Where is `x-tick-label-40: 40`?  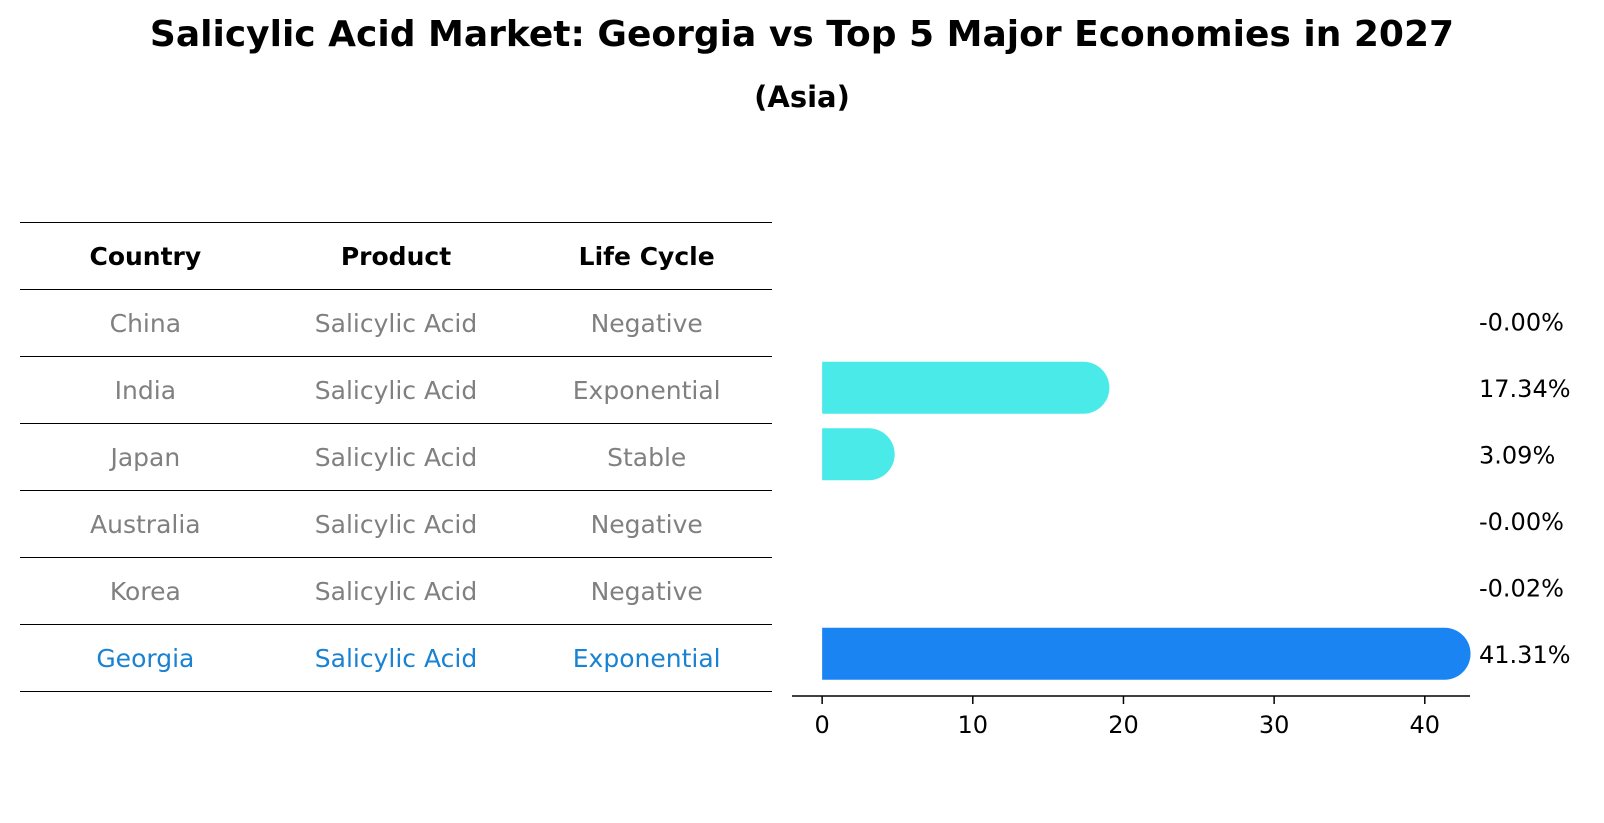 x-tick-label-40: 40 is located at coordinates (1425, 725).